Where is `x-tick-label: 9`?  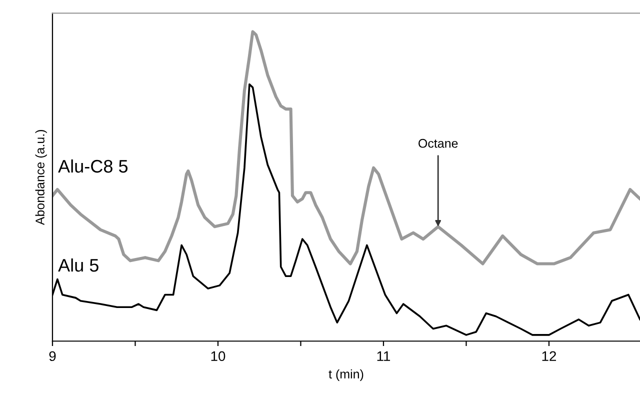
x-tick-label: 9 is located at coordinates (52, 356).